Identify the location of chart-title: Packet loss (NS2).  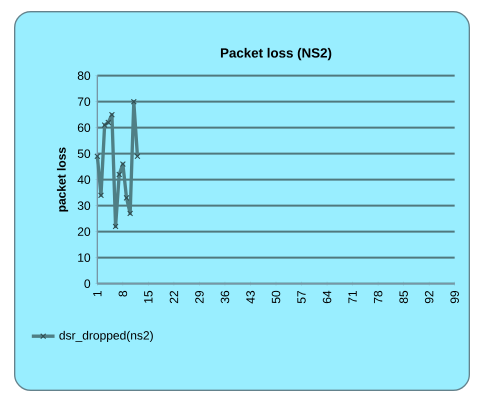
(276, 54).